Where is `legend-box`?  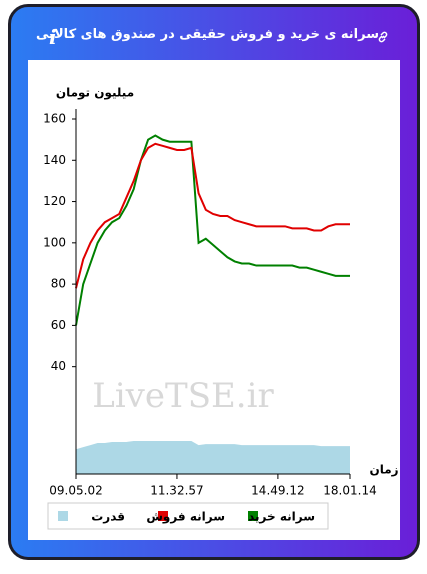
legend-box is located at coordinates (188, 516).